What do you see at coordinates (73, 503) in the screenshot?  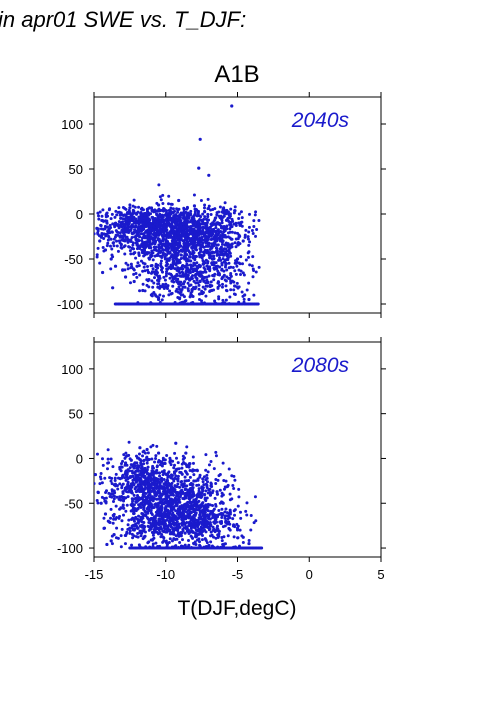 I see `y-tick-label: -50` at bounding box center [73, 503].